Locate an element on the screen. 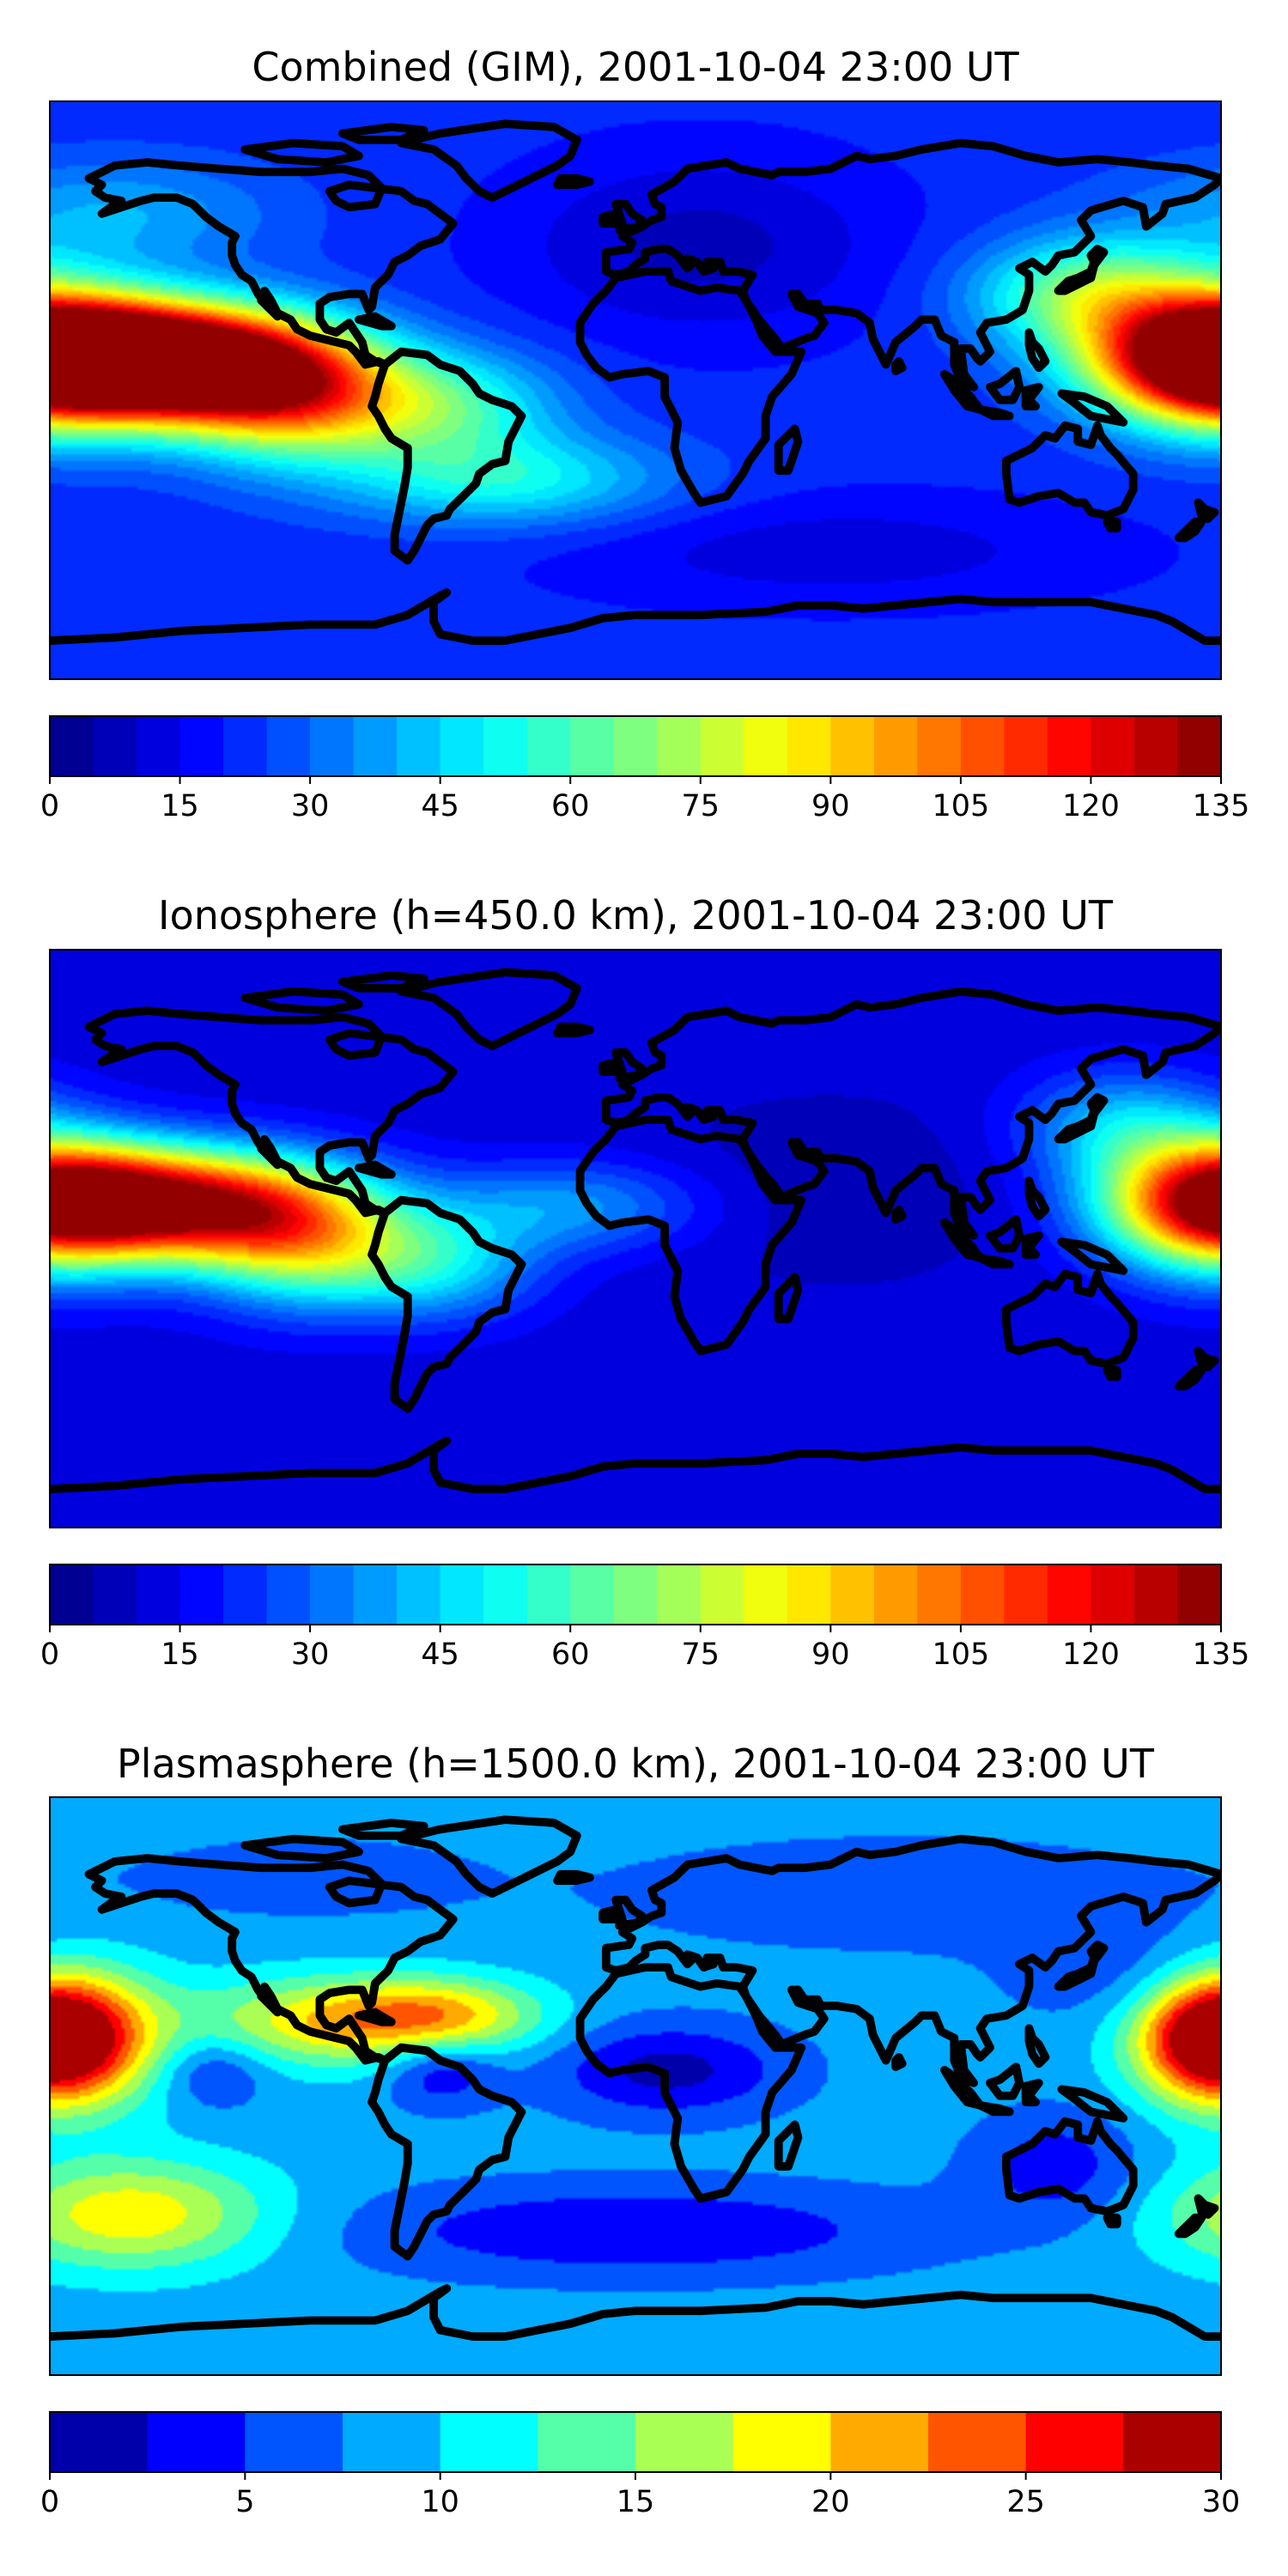 This screenshot has height=2576, width=1288. colorbar-tick-label: 5 is located at coordinates (244, 2502).